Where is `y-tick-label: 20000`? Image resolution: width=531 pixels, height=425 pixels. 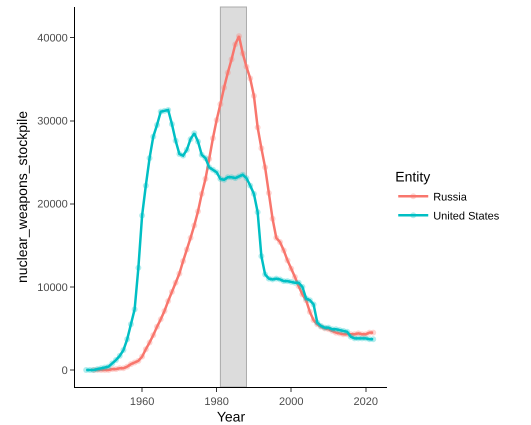 y-tick-label: 20000 is located at coordinates (52, 204).